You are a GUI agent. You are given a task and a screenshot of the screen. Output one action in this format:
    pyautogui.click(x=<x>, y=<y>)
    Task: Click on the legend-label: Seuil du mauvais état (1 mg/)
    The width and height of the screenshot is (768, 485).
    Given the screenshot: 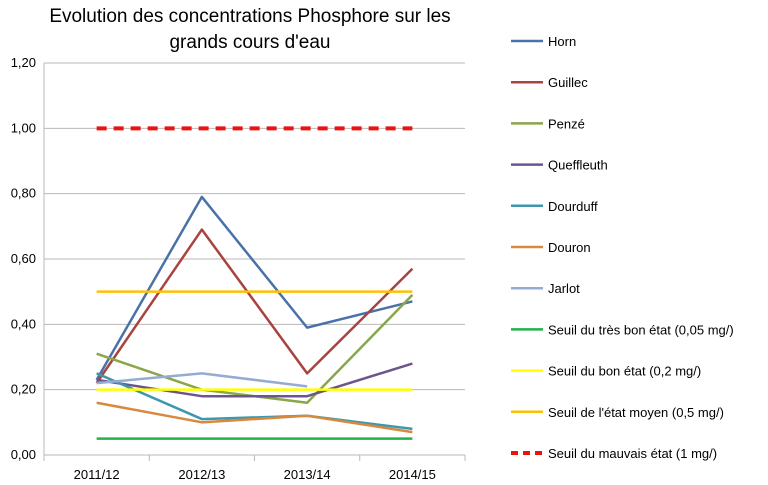 What is the action you would take?
    pyautogui.click(x=632, y=453)
    